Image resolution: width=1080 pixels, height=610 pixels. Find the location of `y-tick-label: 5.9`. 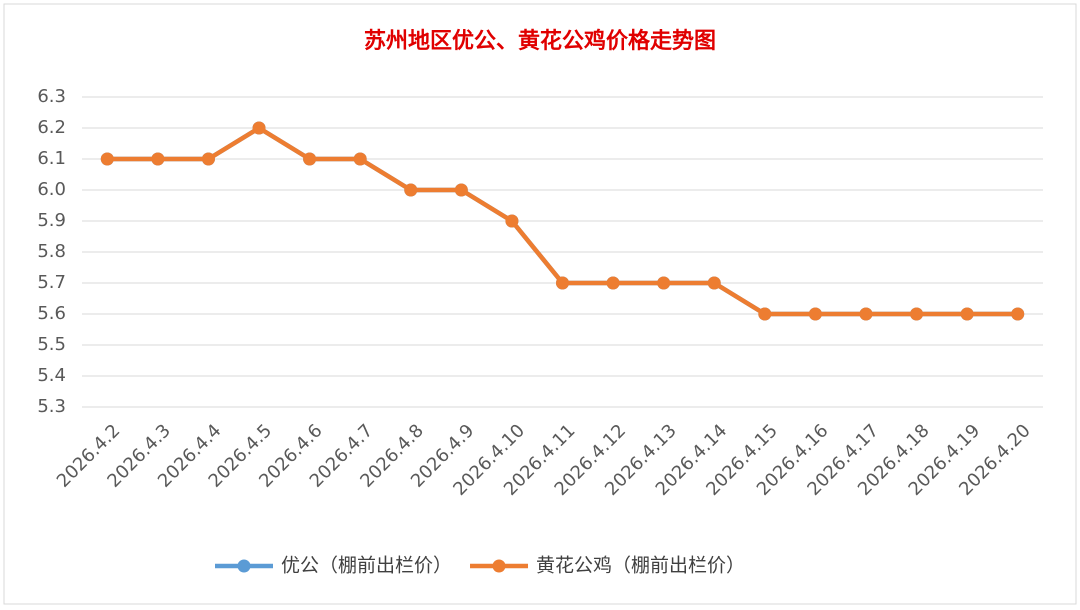

y-tick-label: 5.9 is located at coordinates (51, 220).